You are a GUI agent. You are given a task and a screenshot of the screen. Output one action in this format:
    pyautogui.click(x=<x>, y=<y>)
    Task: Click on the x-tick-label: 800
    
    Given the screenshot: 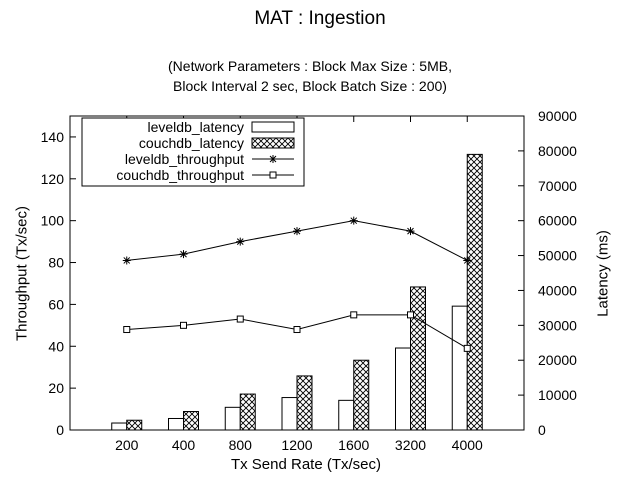 What is the action you would take?
    pyautogui.click(x=241, y=445)
    